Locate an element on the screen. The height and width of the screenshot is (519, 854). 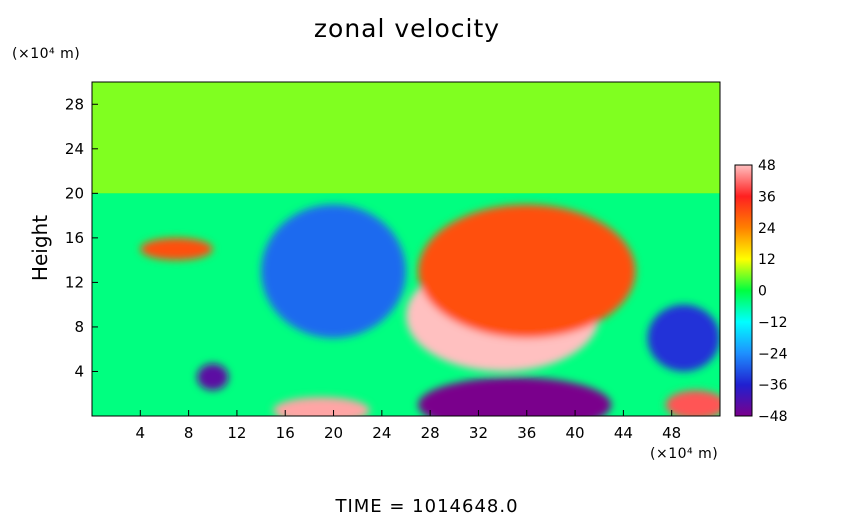
y-axis: 4 8 12 16 20 24 28 is located at coordinates (81, 237).